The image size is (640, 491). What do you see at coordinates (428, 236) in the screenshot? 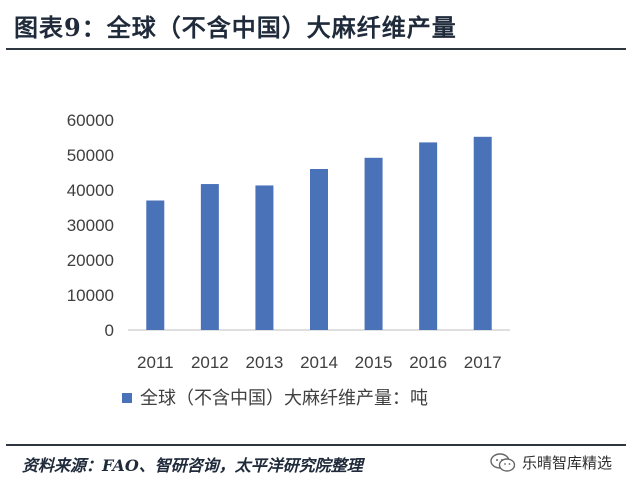
I see `bar-2016` at bounding box center [428, 236].